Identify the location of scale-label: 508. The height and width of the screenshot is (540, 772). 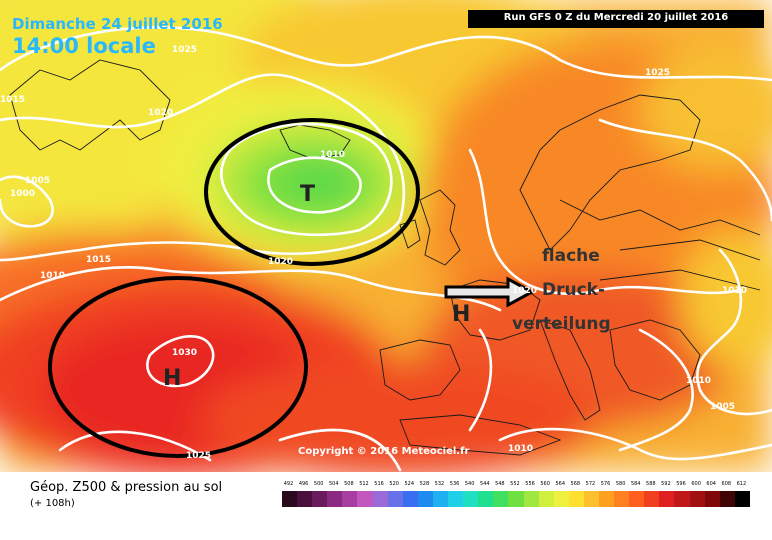
(349, 484).